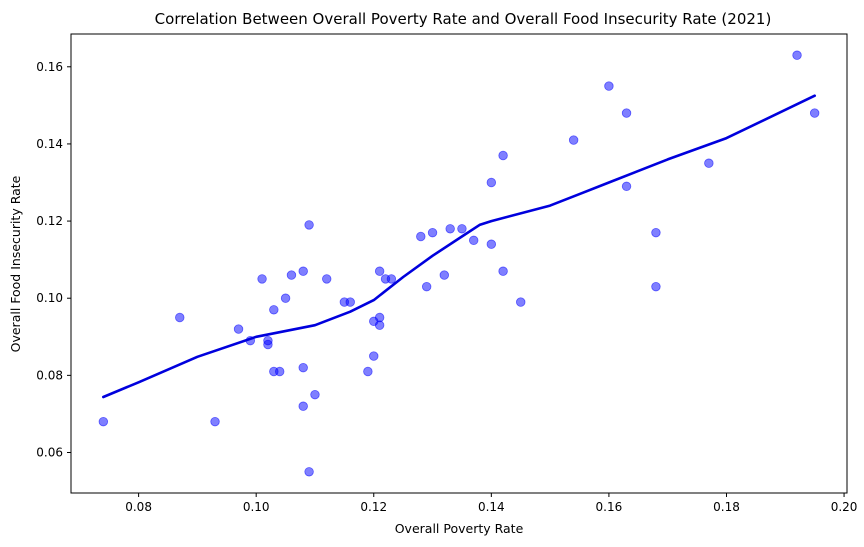 The height and width of the screenshot is (547, 864). Describe the element at coordinates (844, 507) in the screenshot. I see `x-tick-label: 0.20` at that location.